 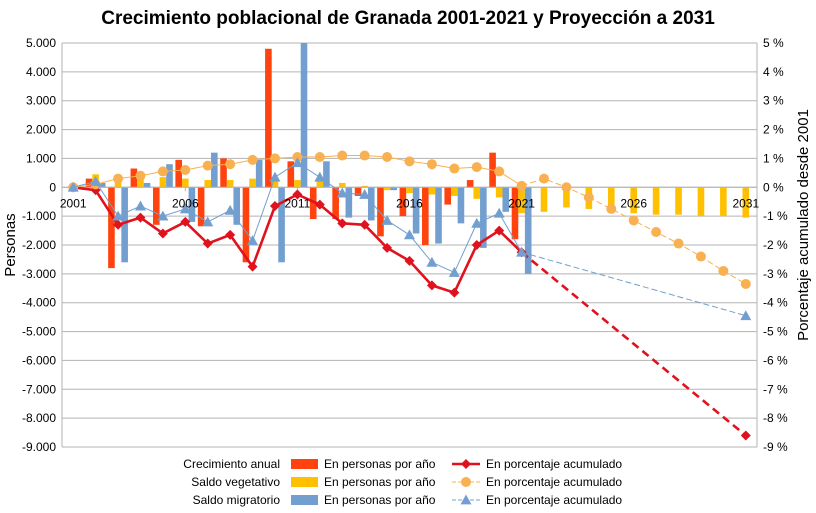 What do you see at coordinates (633, 344) in the screenshot?
I see `line-projection-crecimiento-anual` at bounding box center [633, 344].